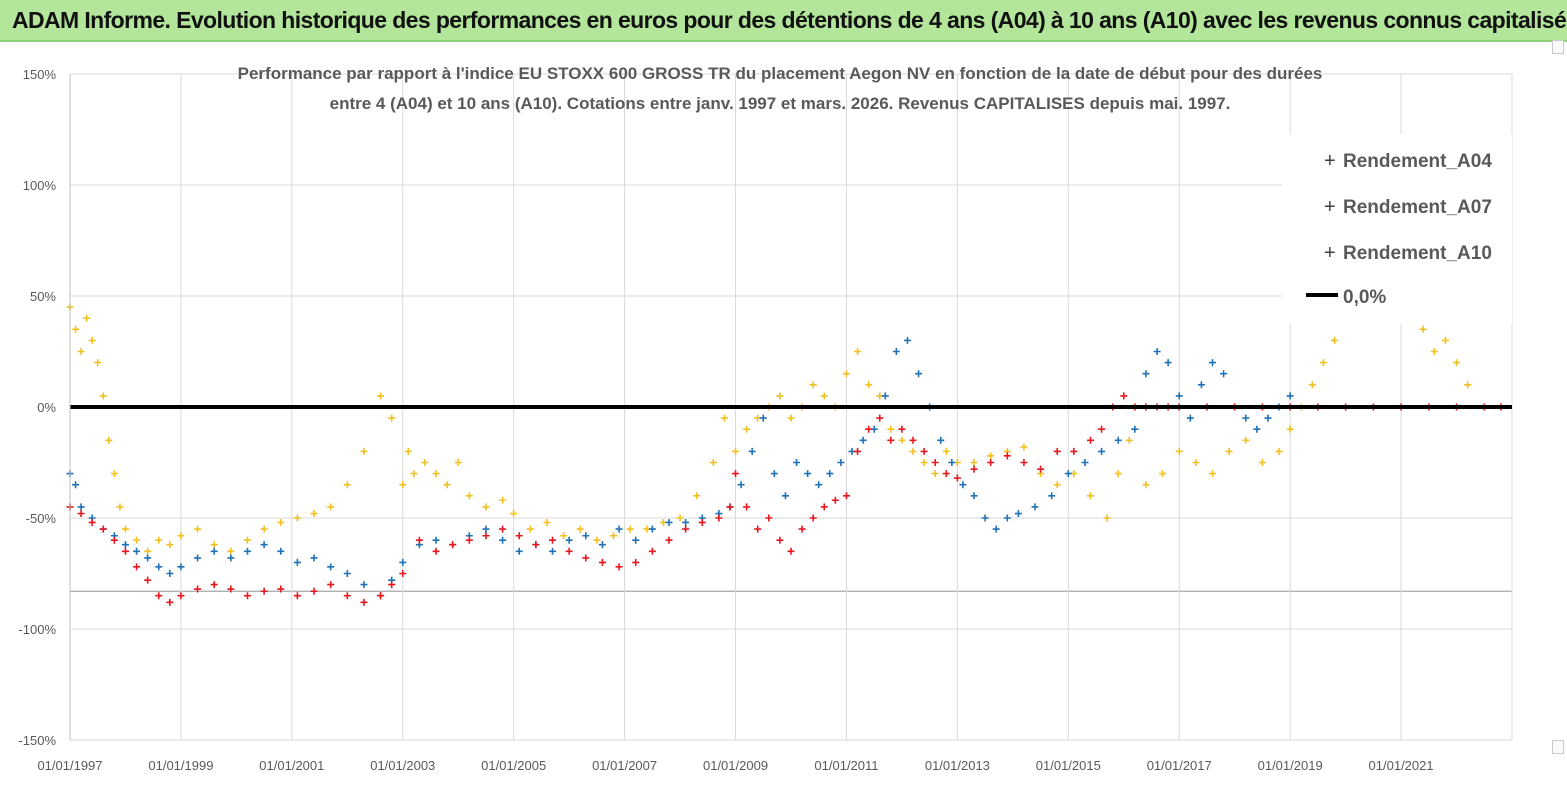 The height and width of the screenshot is (795, 1567). Describe the element at coordinates (735, 765) in the screenshot. I see `x-tick-label: 01/01/2009` at that location.